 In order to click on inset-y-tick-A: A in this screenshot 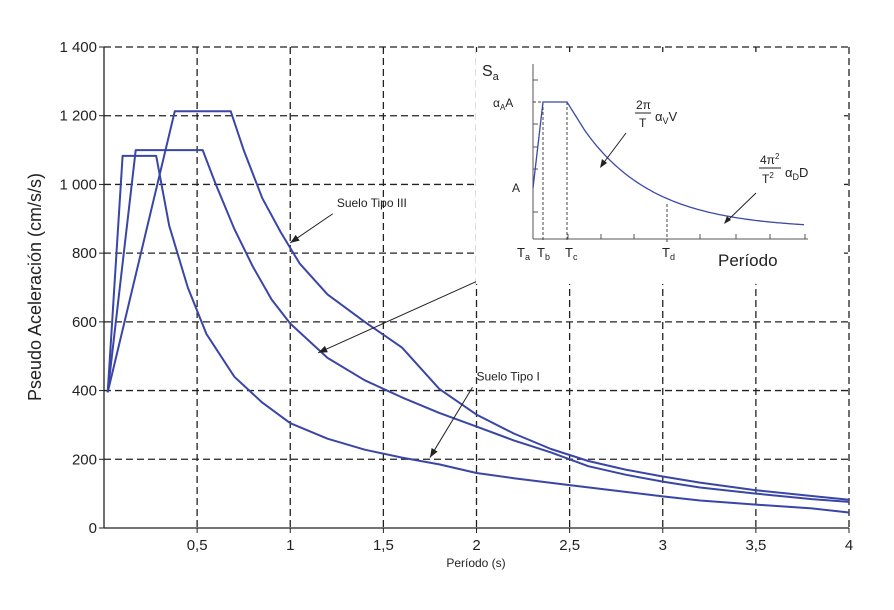, I will do `click(516, 188)`.